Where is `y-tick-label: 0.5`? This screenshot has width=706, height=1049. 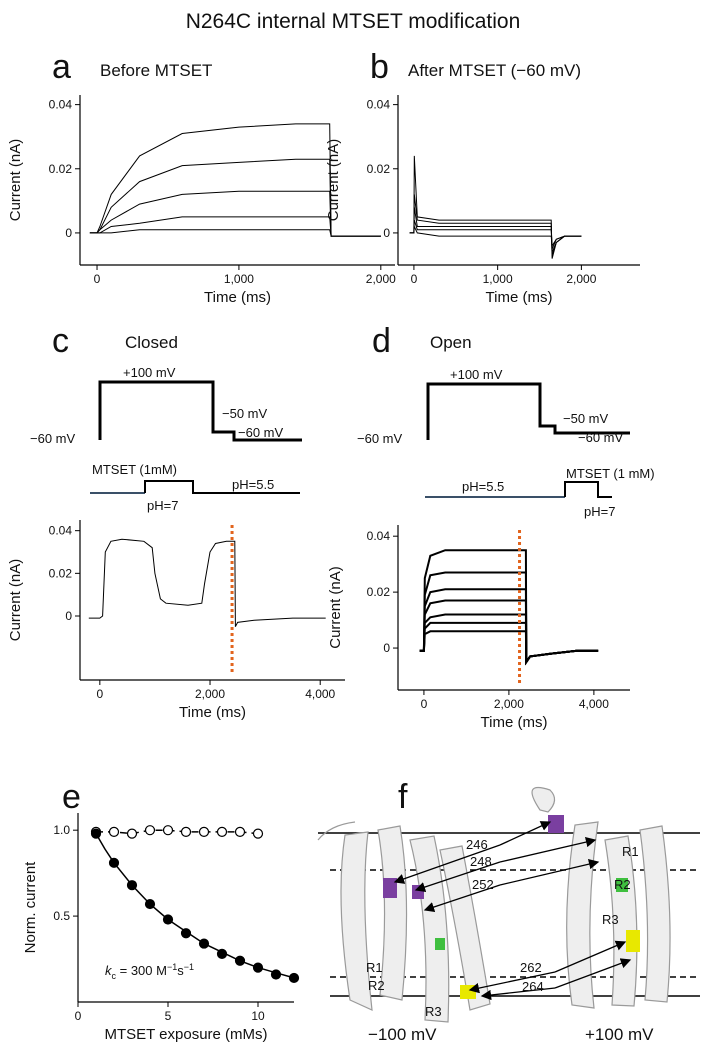
y-tick-label: 0.5 is located at coordinates (61, 916).